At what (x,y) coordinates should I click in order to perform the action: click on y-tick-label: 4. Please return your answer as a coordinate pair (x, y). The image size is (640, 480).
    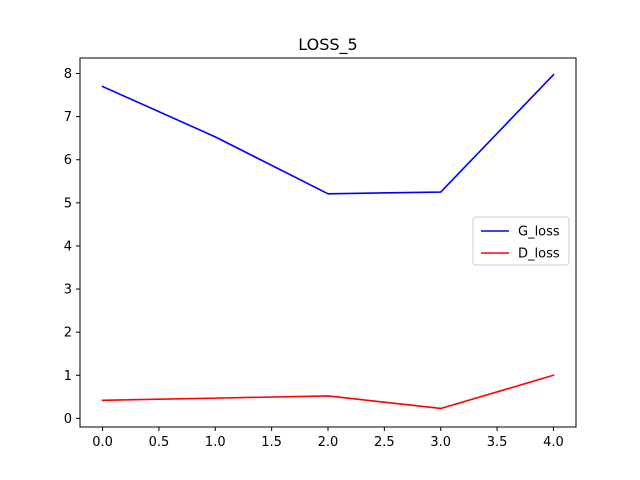
    Looking at the image, I should click on (68, 246).